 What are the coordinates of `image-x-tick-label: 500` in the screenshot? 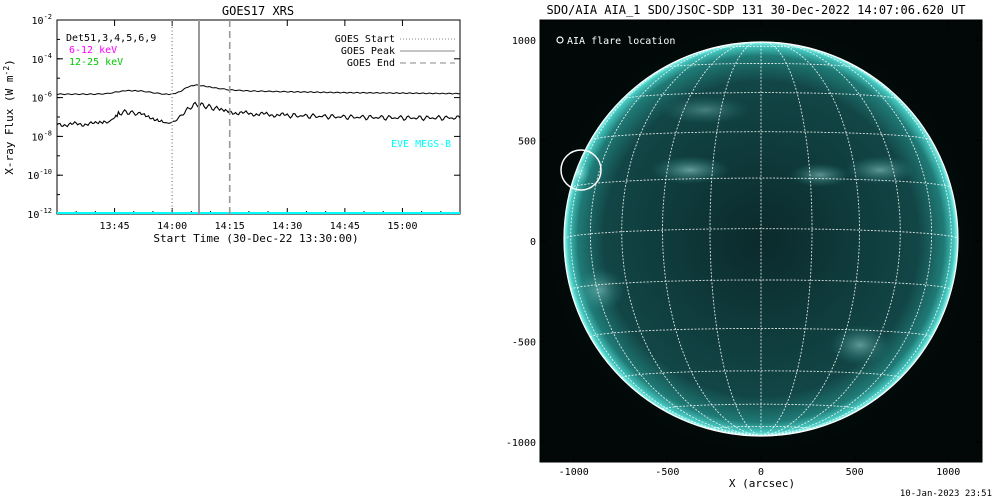 It's located at (855, 472).